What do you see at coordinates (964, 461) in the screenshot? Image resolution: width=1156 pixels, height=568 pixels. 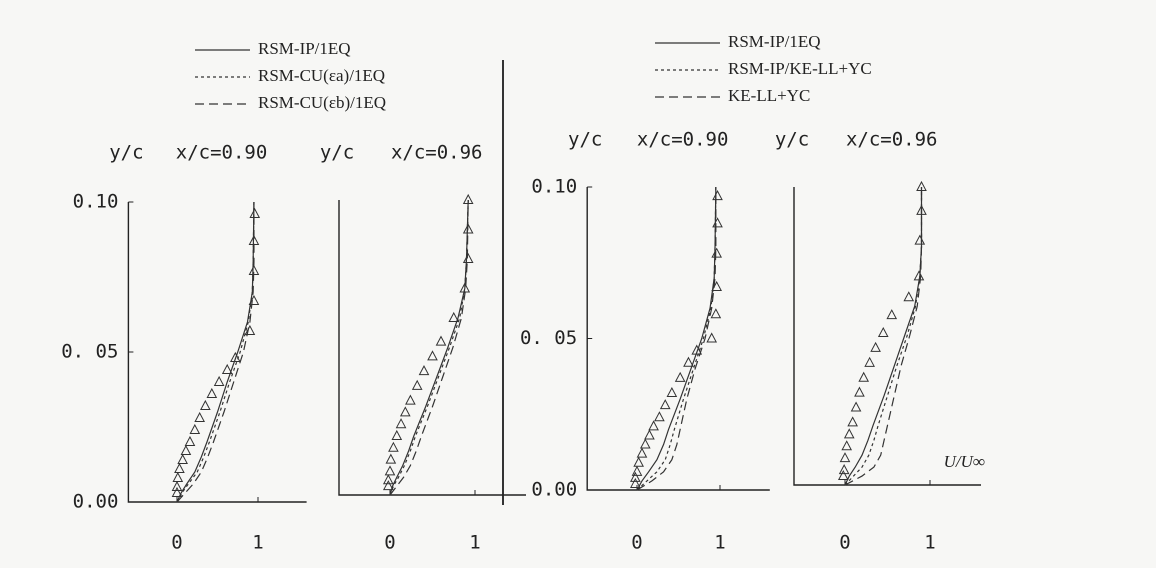 I see `x-axis-label: U/U∞` at bounding box center [964, 461].